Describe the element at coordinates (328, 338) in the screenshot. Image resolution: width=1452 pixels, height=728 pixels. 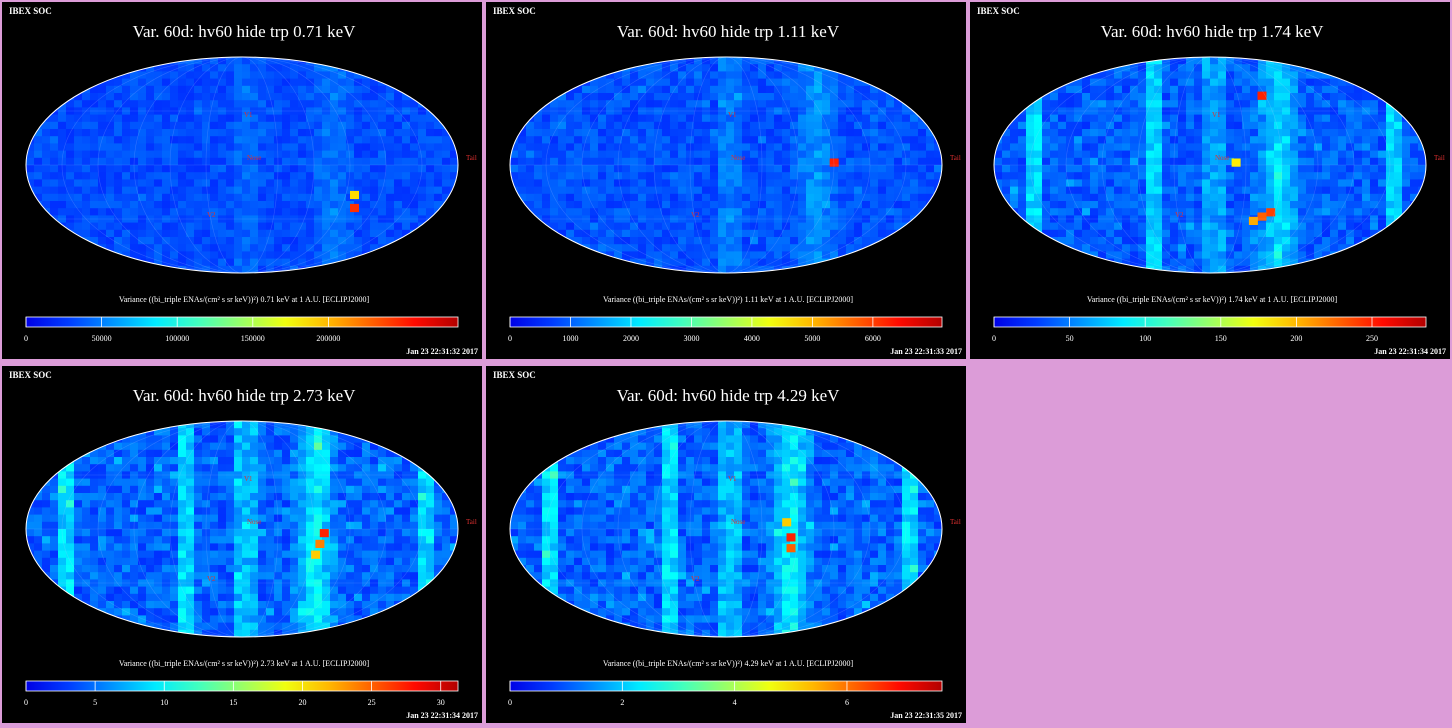
I see `colorbar-tick-label: 200000` at that location.